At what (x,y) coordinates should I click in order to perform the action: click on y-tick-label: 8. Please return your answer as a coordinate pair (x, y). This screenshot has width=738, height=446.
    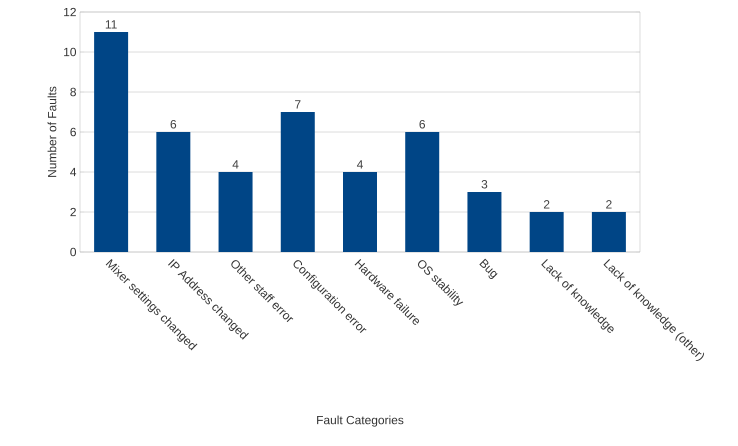
    Looking at the image, I should click on (73, 92).